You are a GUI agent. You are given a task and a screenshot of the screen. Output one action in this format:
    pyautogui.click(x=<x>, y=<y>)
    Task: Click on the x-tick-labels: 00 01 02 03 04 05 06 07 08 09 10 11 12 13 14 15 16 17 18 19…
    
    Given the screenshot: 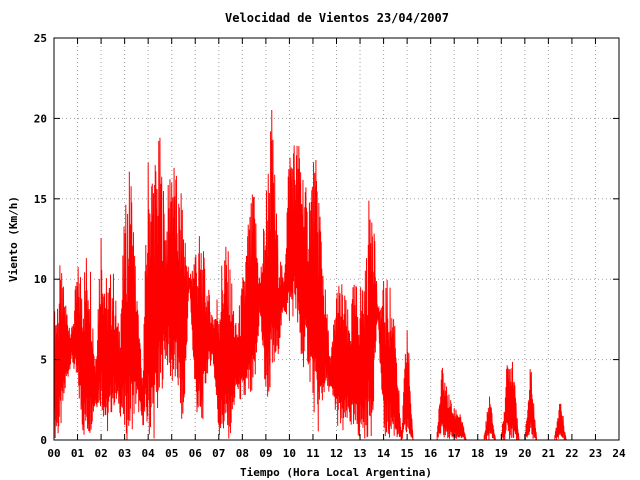 What is the action you would take?
    pyautogui.click(x=336, y=453)
    